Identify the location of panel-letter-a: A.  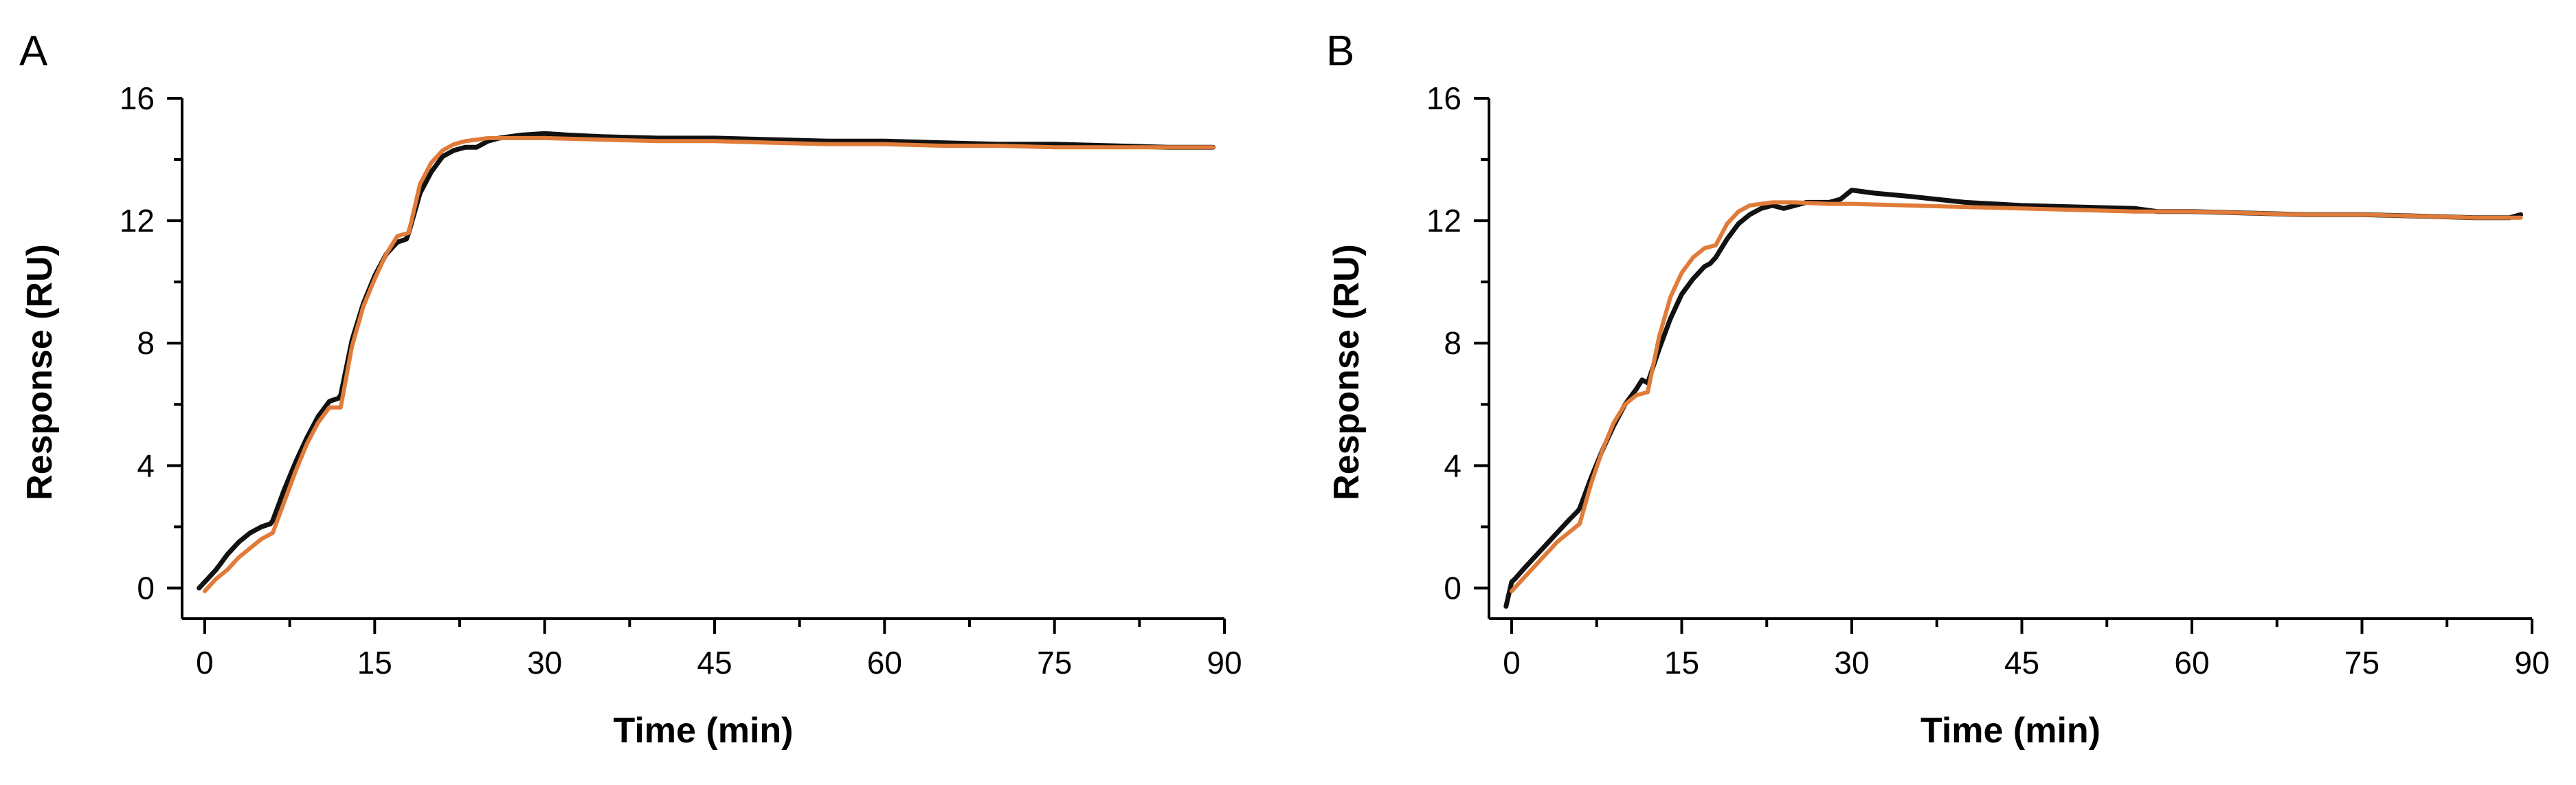
(33, 51).